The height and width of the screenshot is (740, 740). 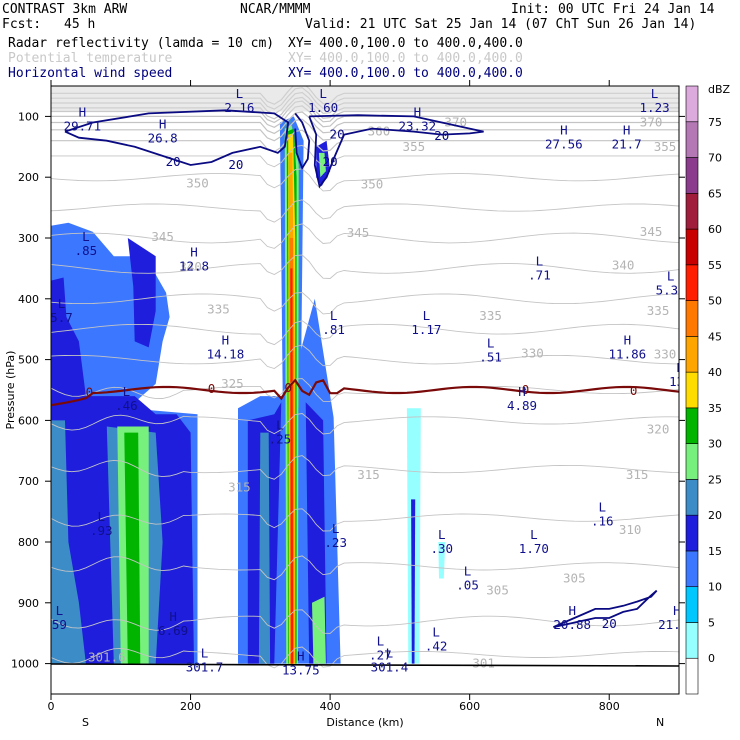 I want to click on extremum-value: .42, so click(x=436, y=645).